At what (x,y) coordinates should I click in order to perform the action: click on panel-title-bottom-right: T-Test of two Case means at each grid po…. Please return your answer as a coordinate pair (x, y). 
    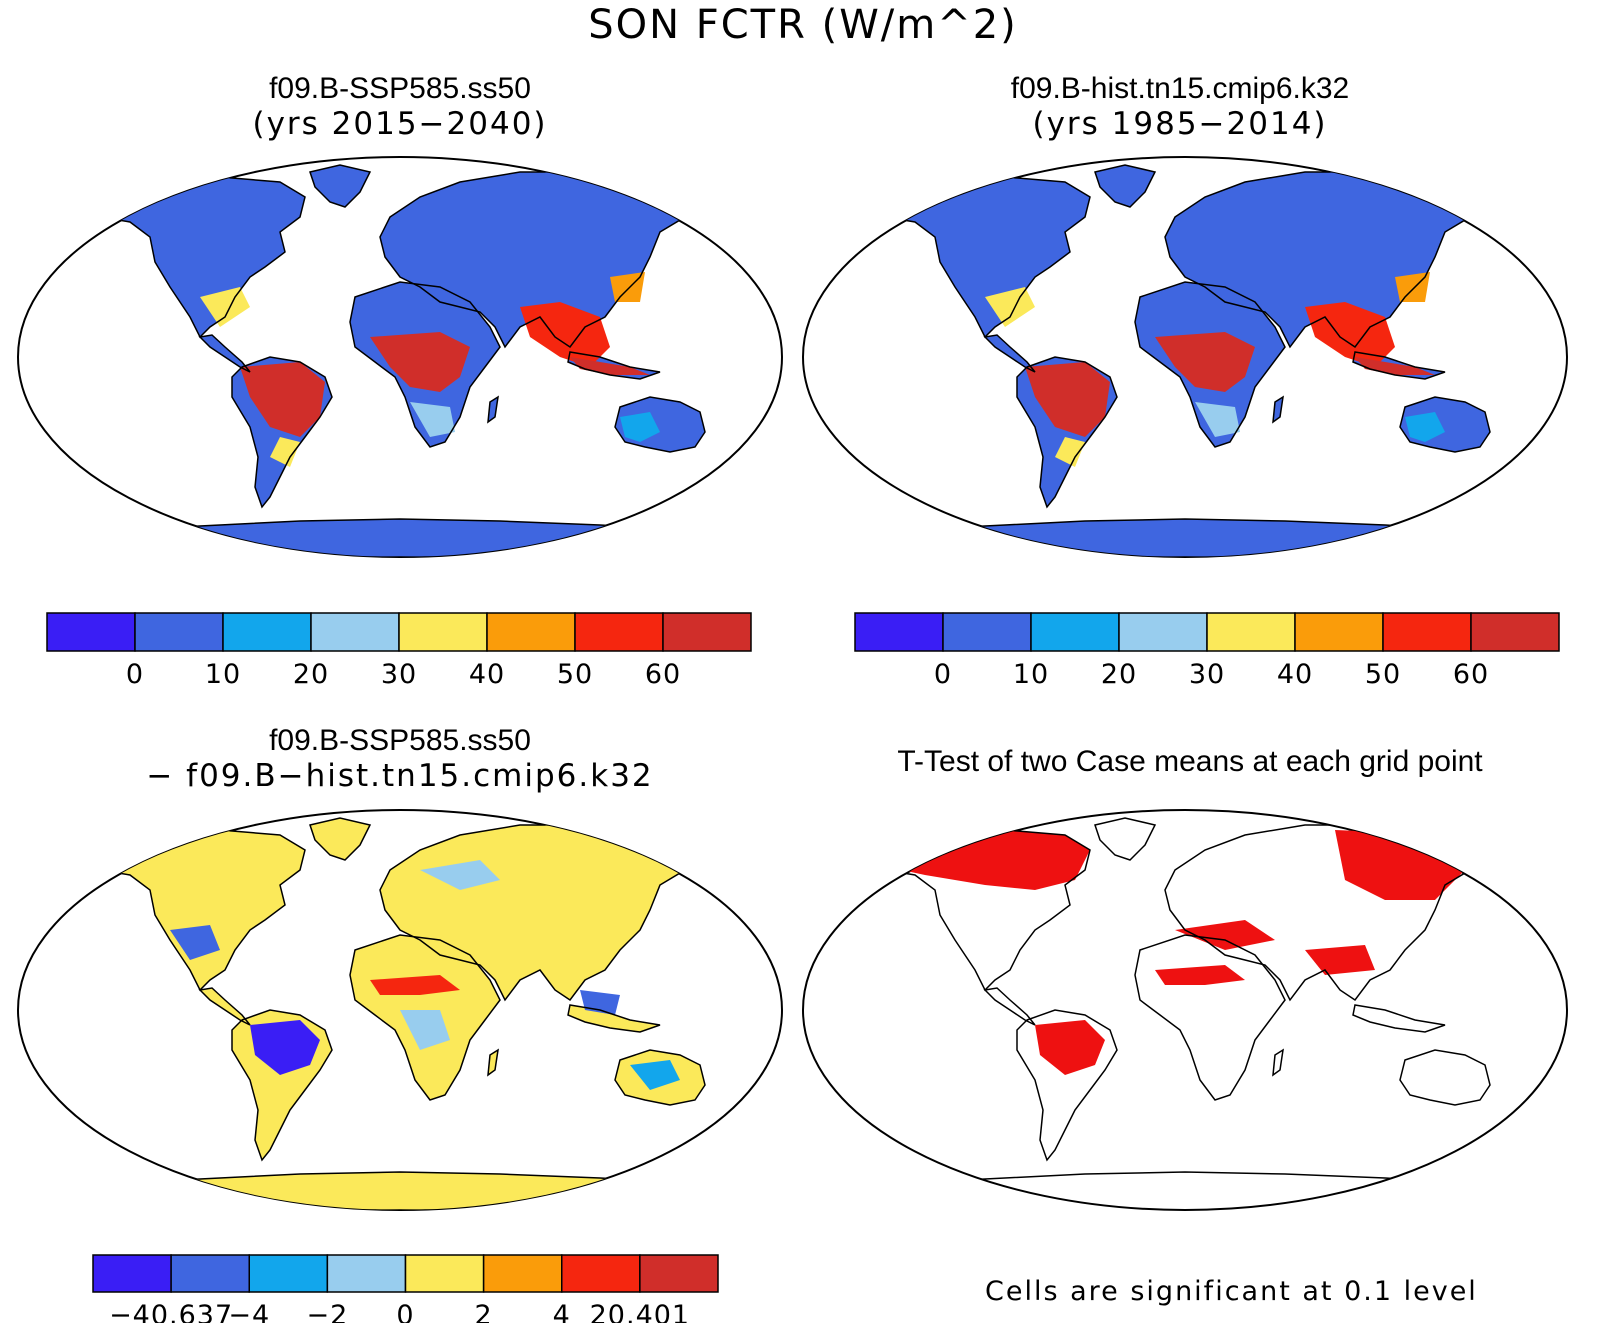
    Looking at the image, I should click on (1190, 762).